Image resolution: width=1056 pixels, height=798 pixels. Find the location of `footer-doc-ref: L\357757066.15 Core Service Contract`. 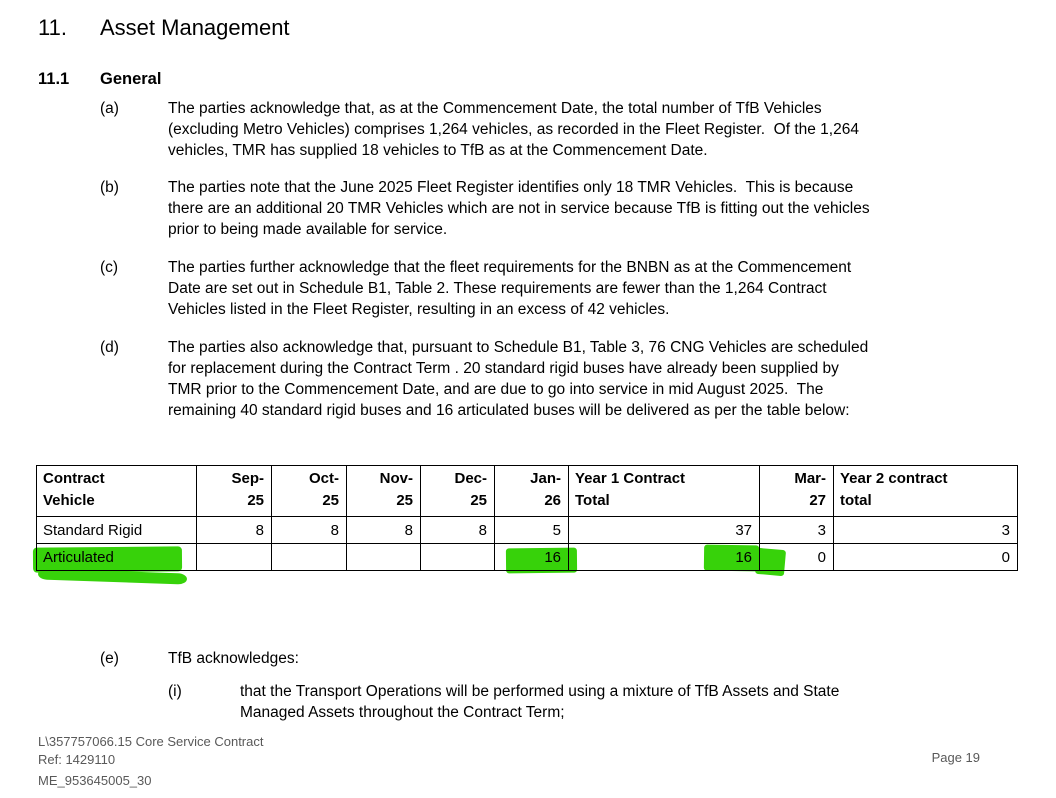

footer-doc-ref: L\357757066.15 Core Service Contract is located at coordinates (151, 741).